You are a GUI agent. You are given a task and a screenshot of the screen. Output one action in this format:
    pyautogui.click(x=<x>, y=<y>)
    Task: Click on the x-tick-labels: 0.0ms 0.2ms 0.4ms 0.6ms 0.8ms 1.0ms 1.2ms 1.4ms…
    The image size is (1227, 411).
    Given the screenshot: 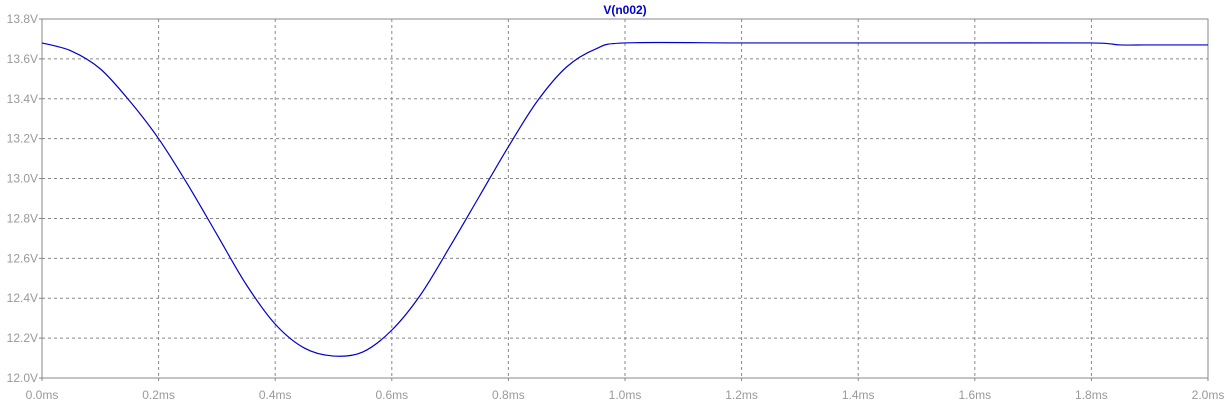 What is the action you would take?
    pyautogui.click(x=625, y=390)
    